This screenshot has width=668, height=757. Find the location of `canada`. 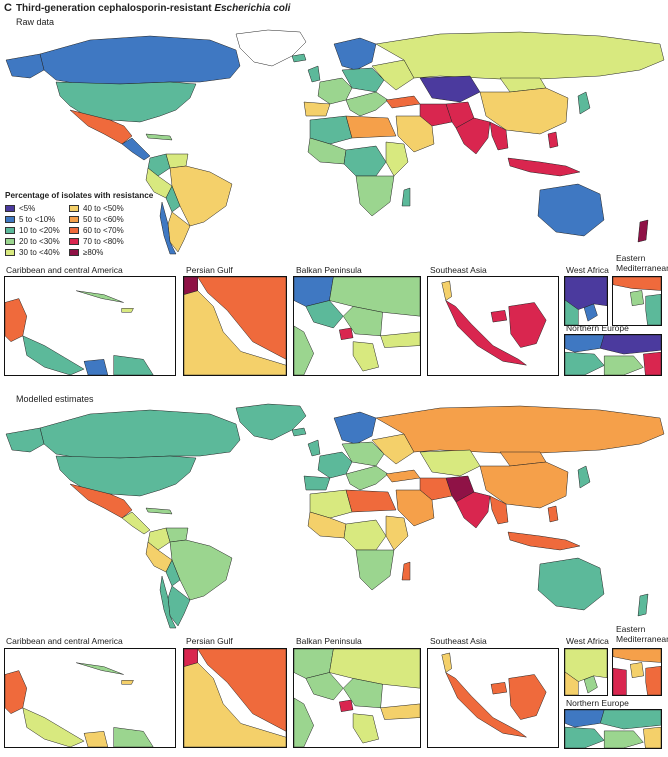

canada is located at coordinates (140, 60).